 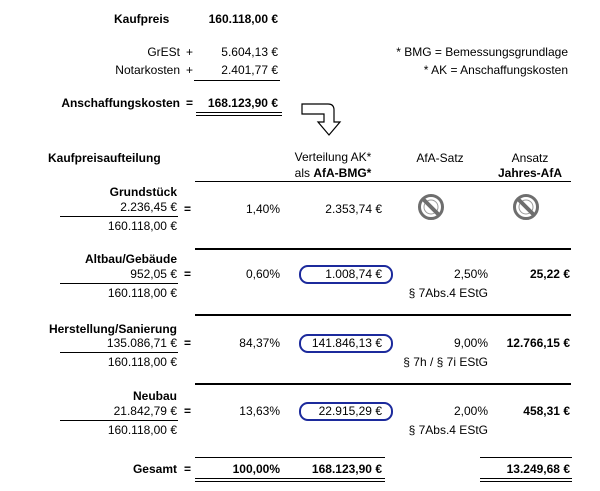 What do you see at coordinates (120, 103) in the screenshot?
I see `ak-label: Anschaffungskosten` at bounding box center [120, 103].